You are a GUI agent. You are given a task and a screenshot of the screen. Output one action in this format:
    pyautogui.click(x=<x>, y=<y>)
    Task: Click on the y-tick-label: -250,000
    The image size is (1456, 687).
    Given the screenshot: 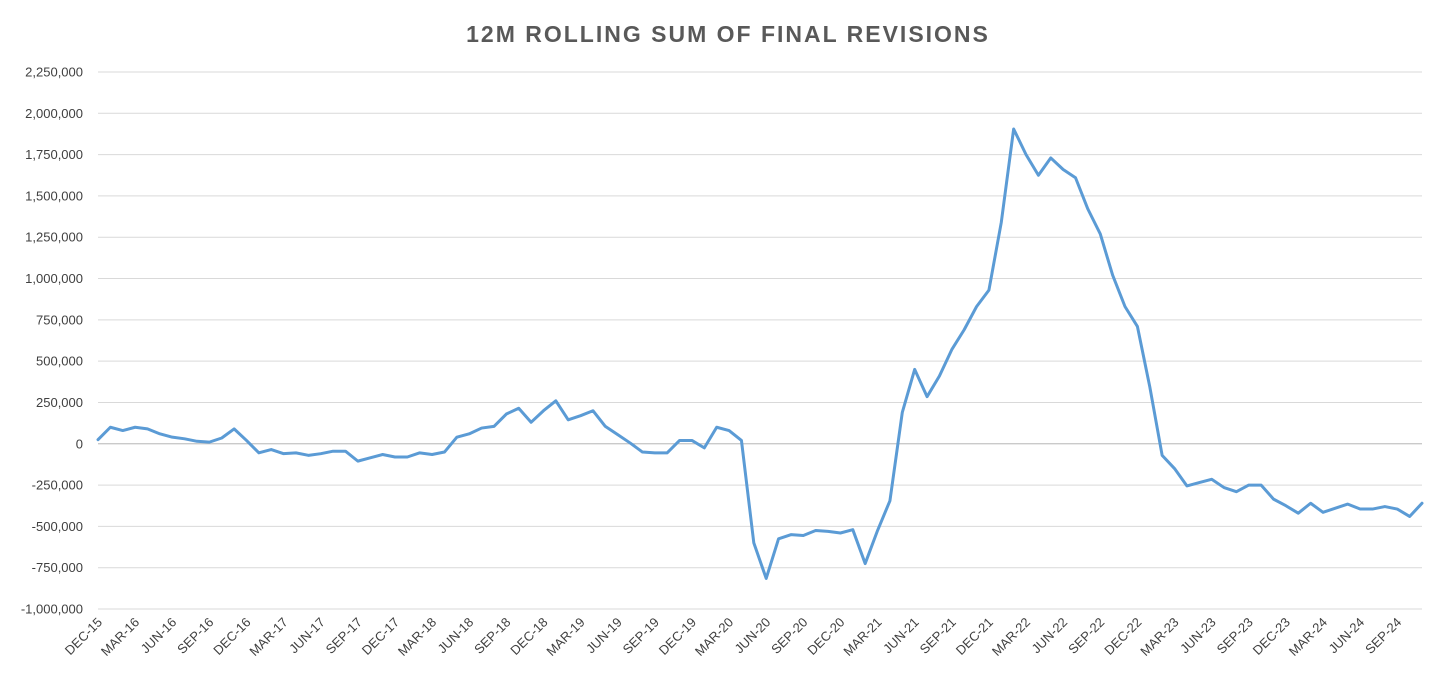 What is the action you would take?
    pyautogui.click(x=57, y=485)
    